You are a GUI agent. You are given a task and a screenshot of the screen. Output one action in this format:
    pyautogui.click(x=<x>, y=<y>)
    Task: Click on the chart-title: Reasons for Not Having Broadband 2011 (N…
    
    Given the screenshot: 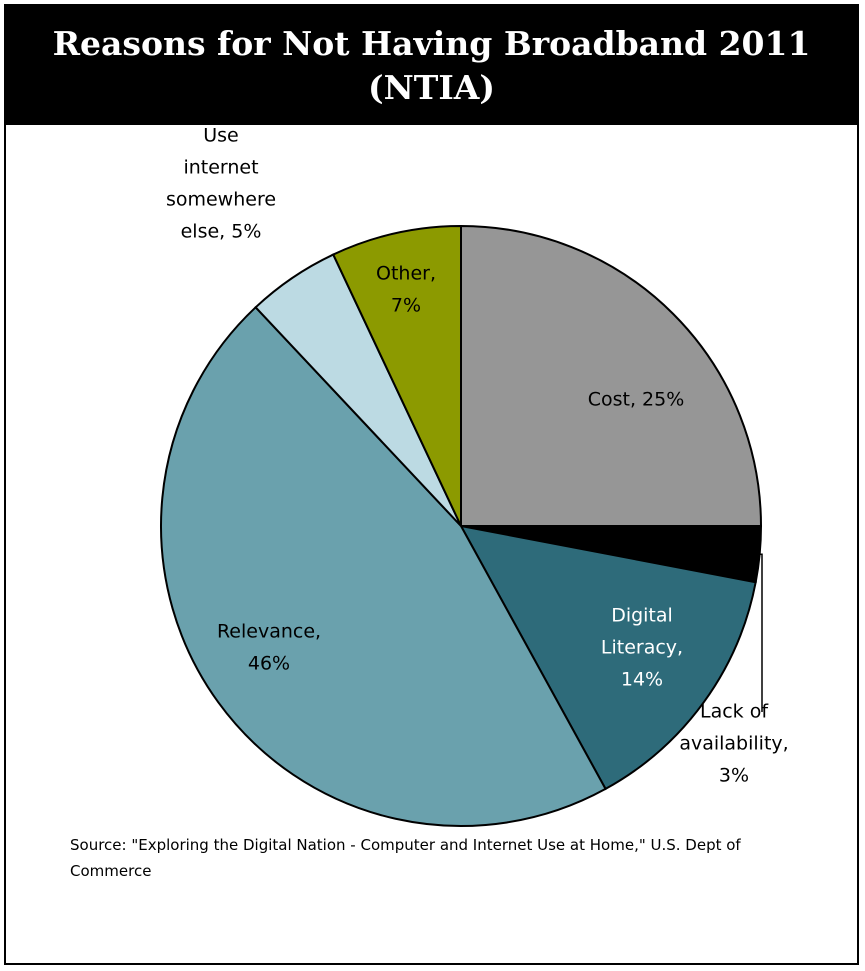 What is the action you would take?
    pyautogui.click(x=431, y=65)
    